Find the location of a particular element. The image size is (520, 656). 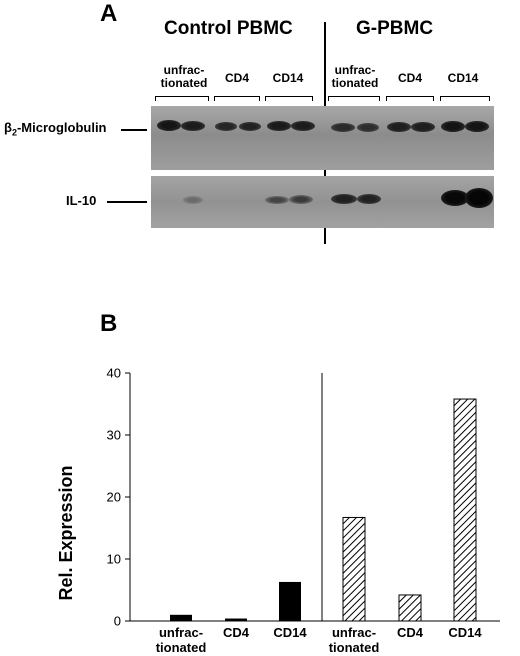

lane-label-g-cd14: CD14 is located at coordinates (463, 78).